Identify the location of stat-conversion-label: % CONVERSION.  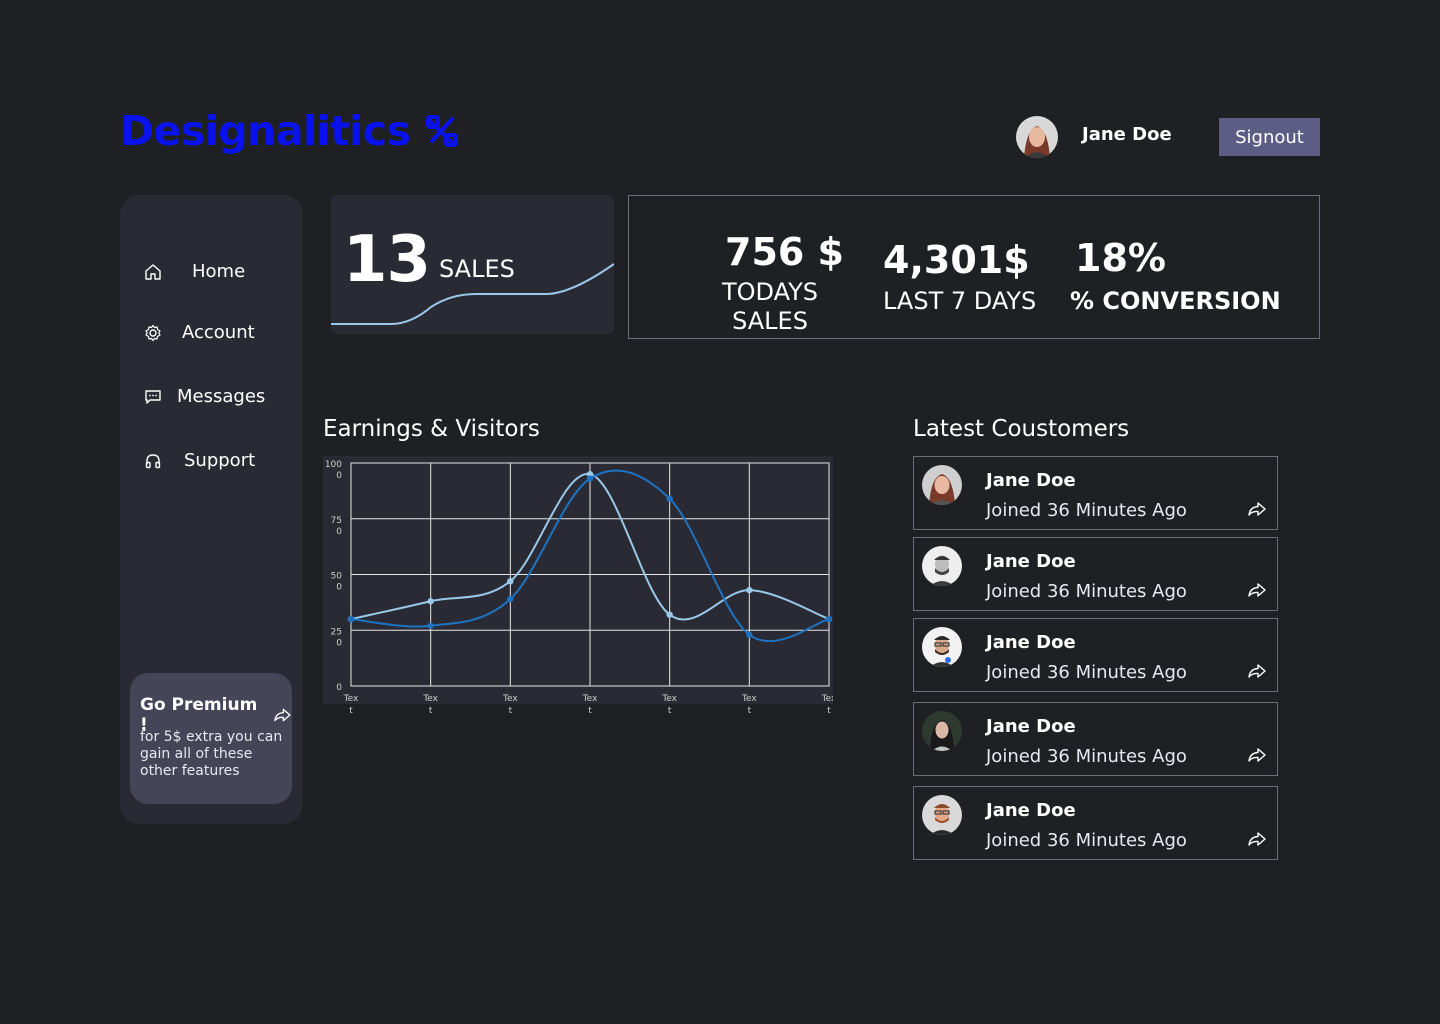
(1175, 301).